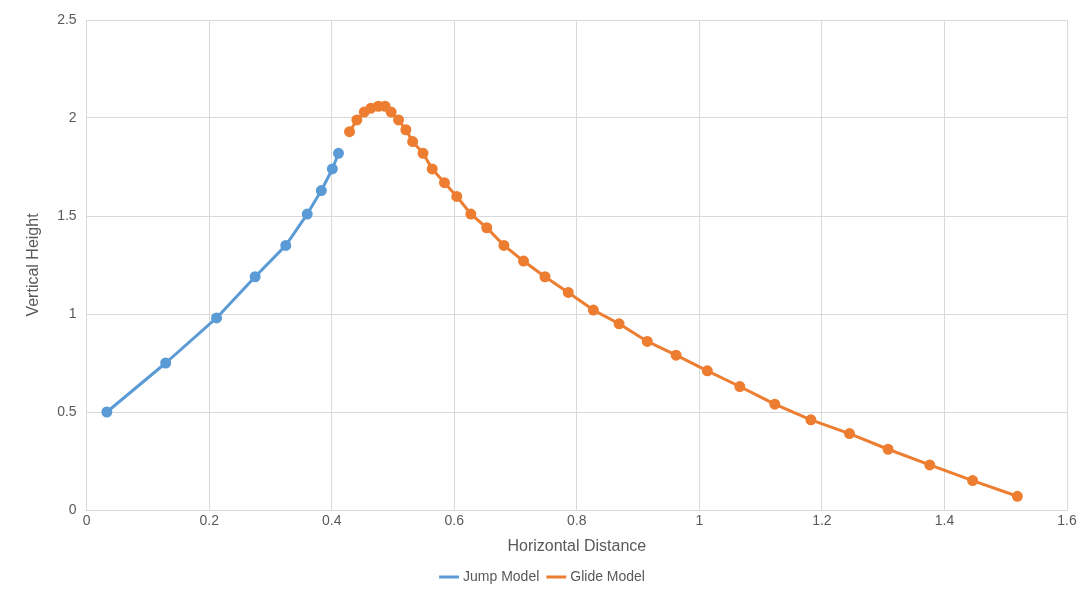 This screenshot has height=604, width=1092. What do you see at coordinates (607, 575) in the screenshot?
I see `legend-label: Glide Model` at bounding box center [607, 575].